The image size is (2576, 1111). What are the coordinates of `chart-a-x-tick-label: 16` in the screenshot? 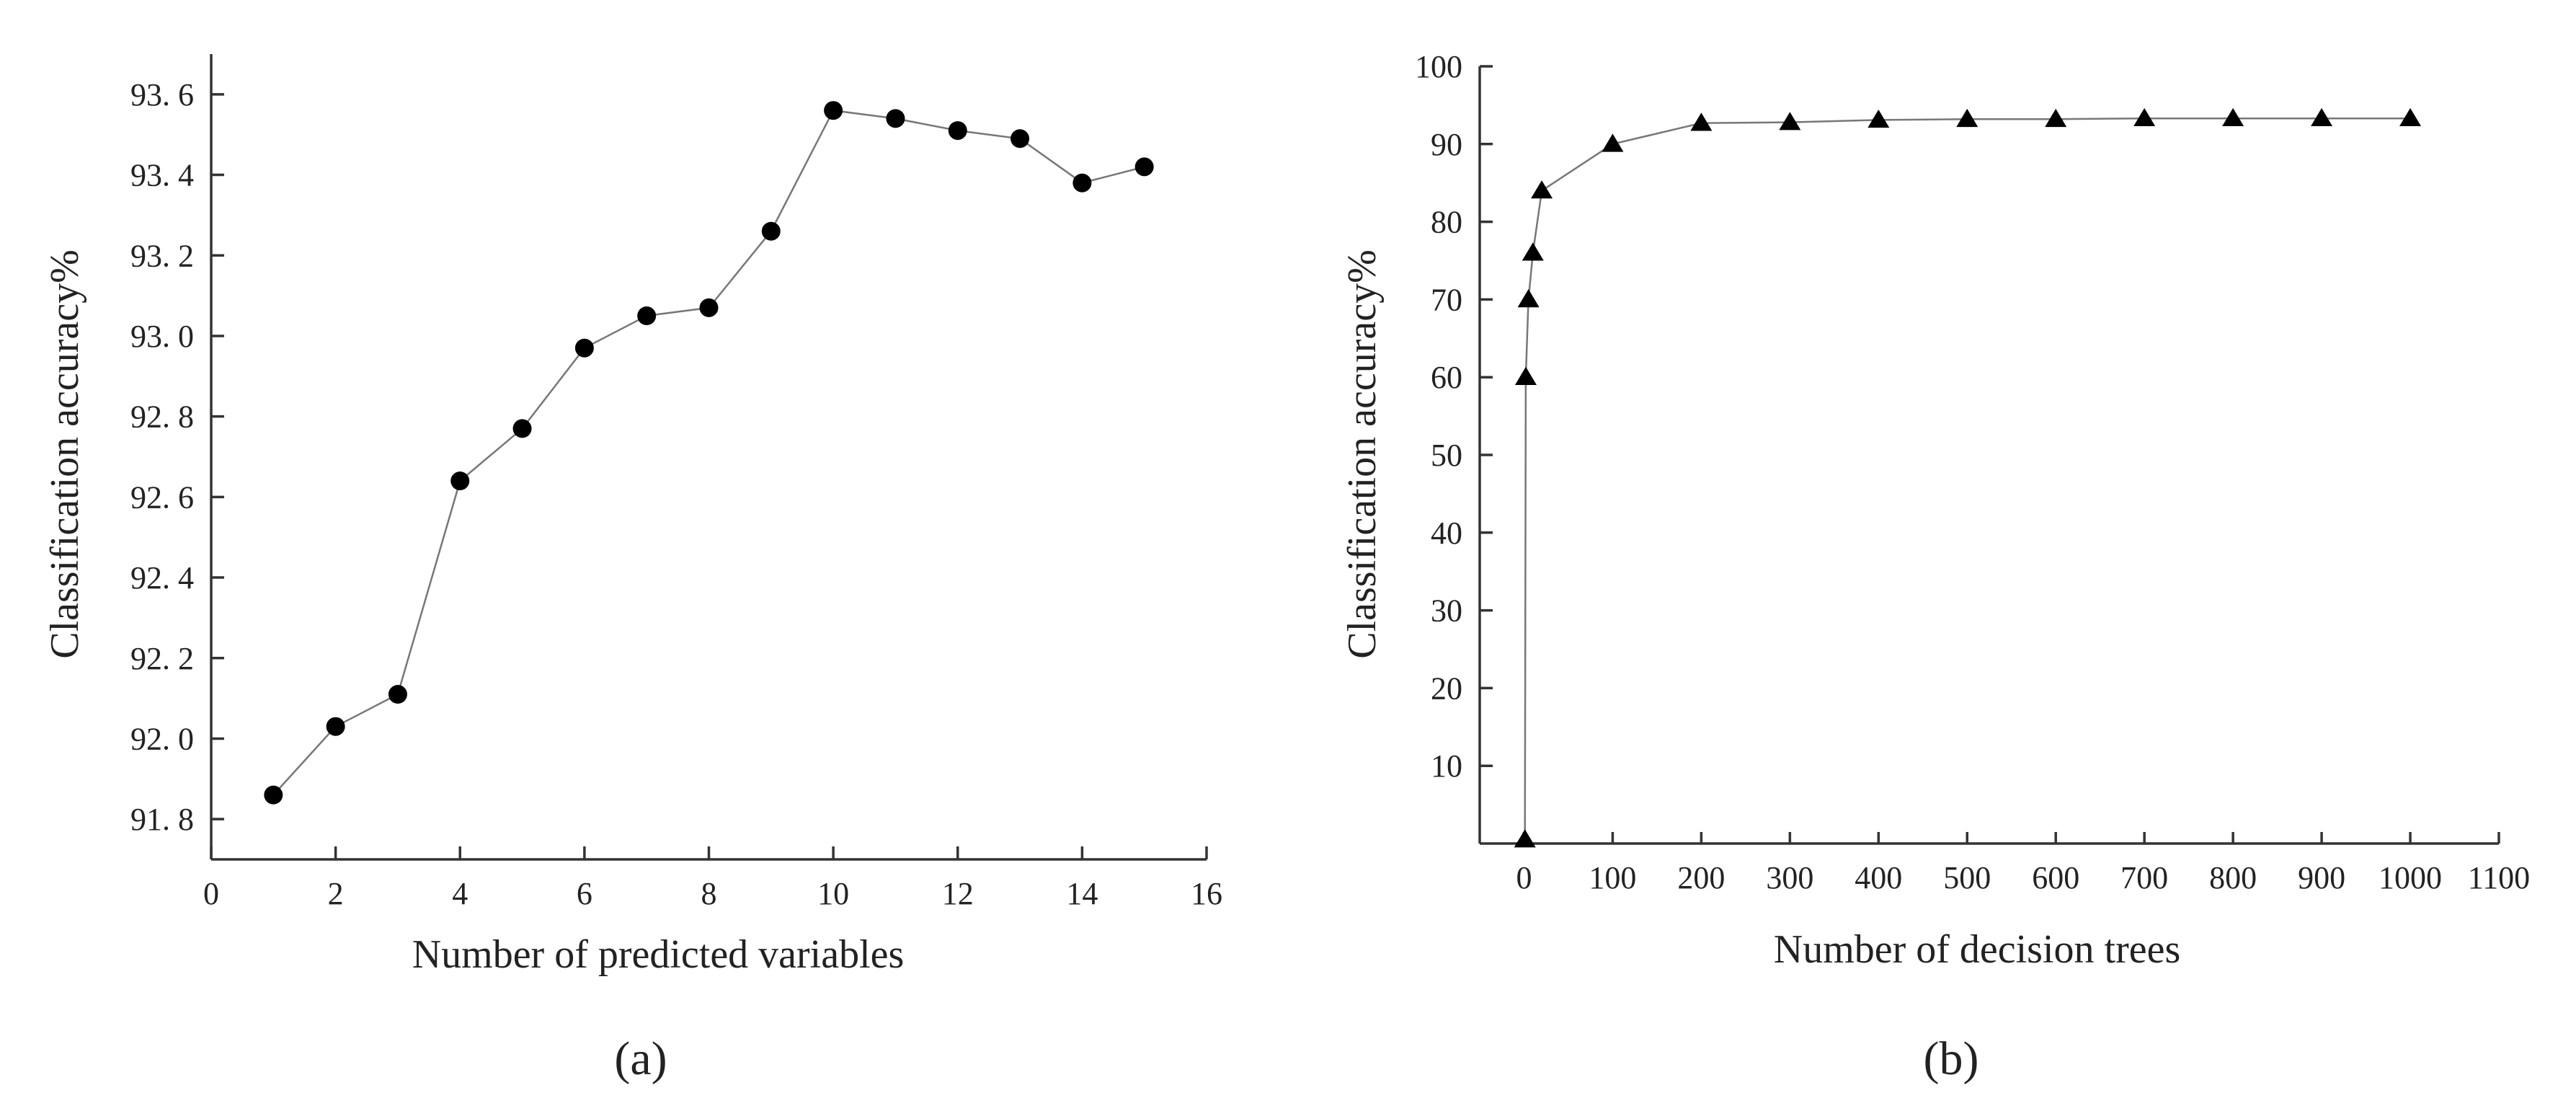 It's located at (1206, 893).